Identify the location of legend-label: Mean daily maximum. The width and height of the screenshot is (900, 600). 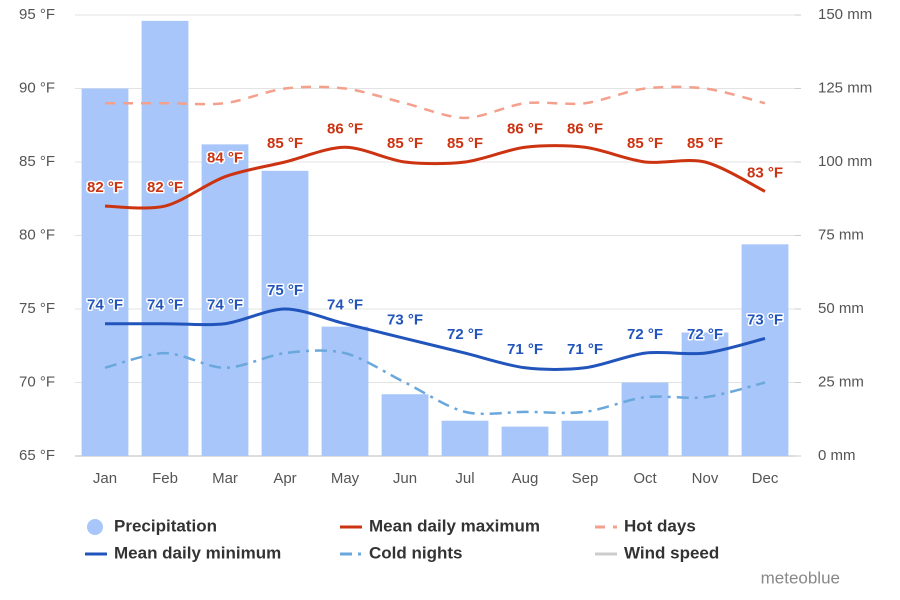
(454, 525).